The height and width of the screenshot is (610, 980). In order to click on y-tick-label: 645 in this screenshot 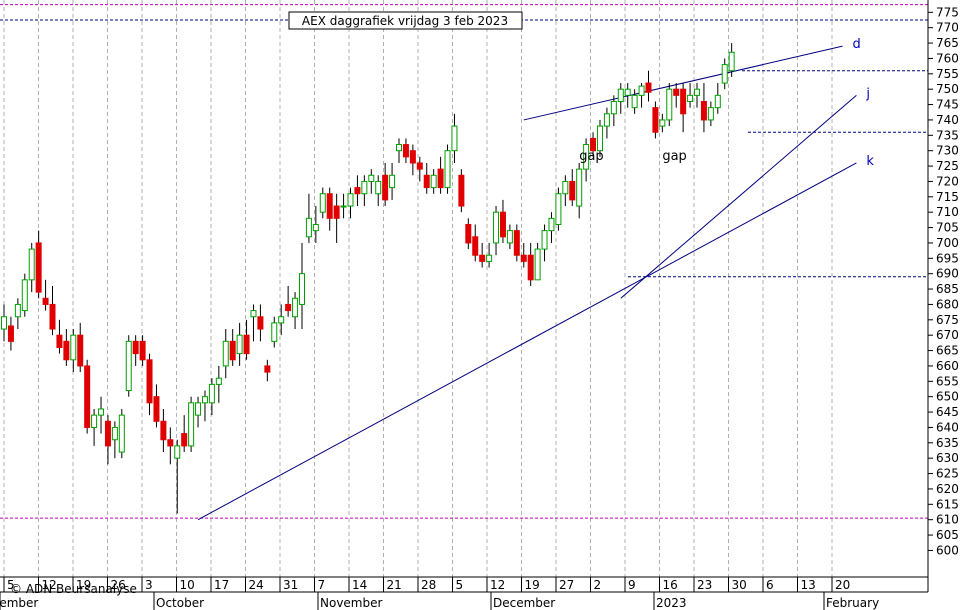, I will do `click(947, 412)`.